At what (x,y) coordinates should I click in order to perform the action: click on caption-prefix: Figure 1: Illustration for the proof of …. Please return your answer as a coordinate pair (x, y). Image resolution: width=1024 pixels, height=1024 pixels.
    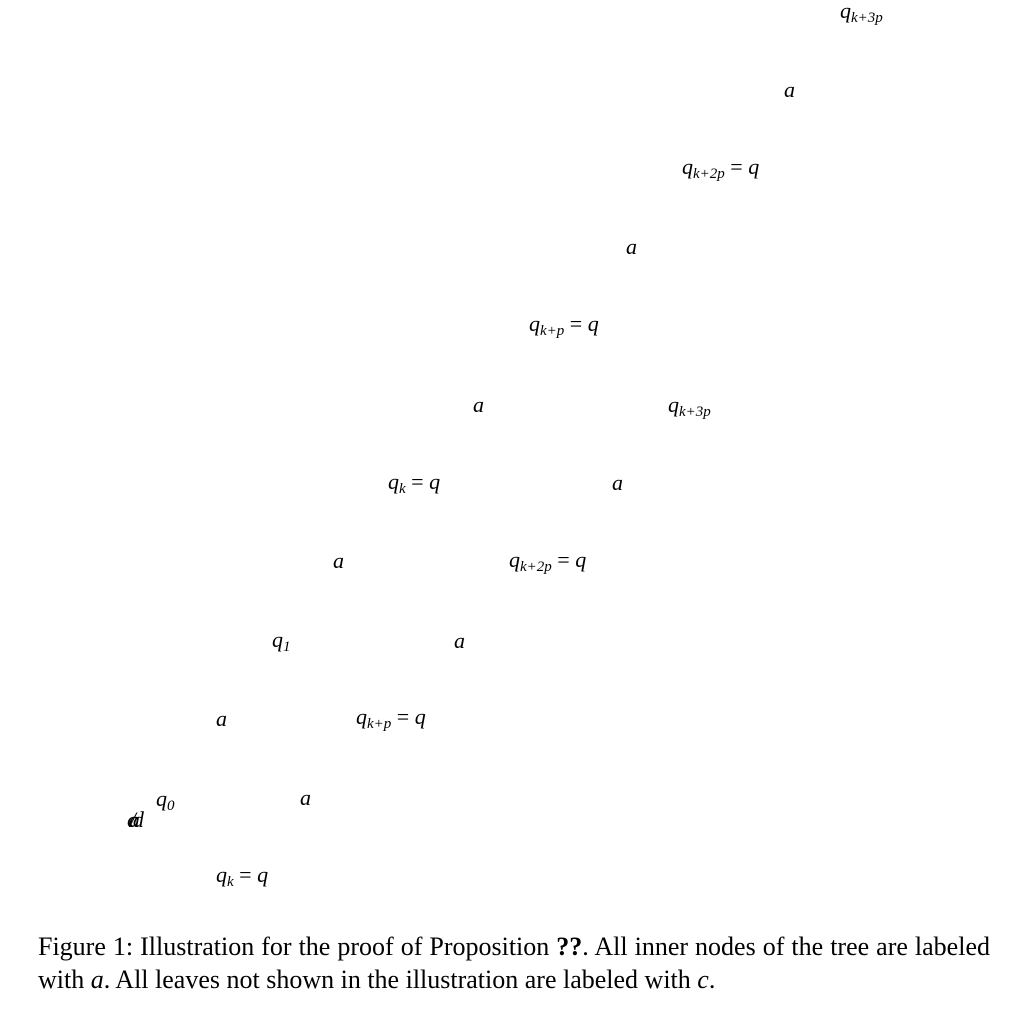
    Looking at the image, I should click on (297, 946).